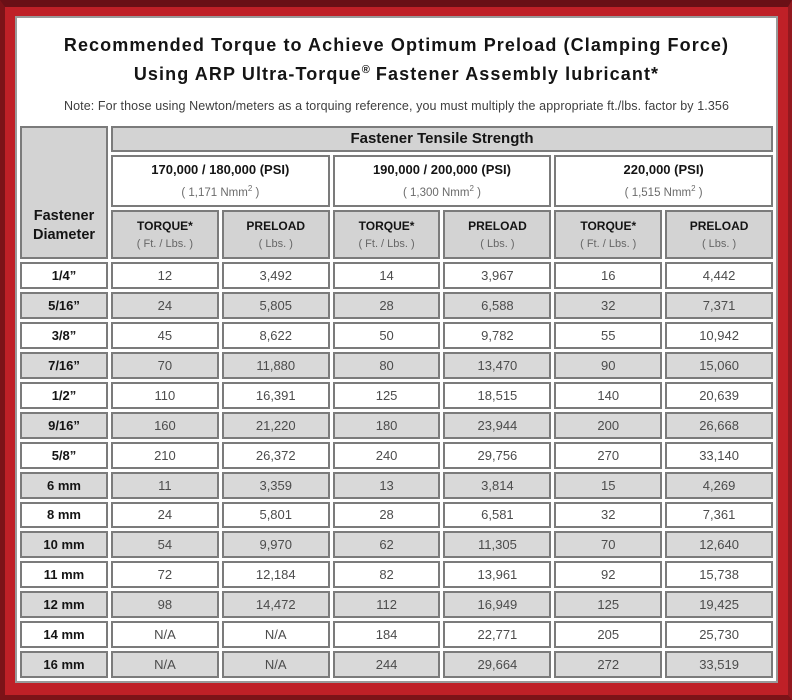  Describe the element at coordinates (386, 545) in the screenshot. I see `torque-value-cell: 62` at that location.